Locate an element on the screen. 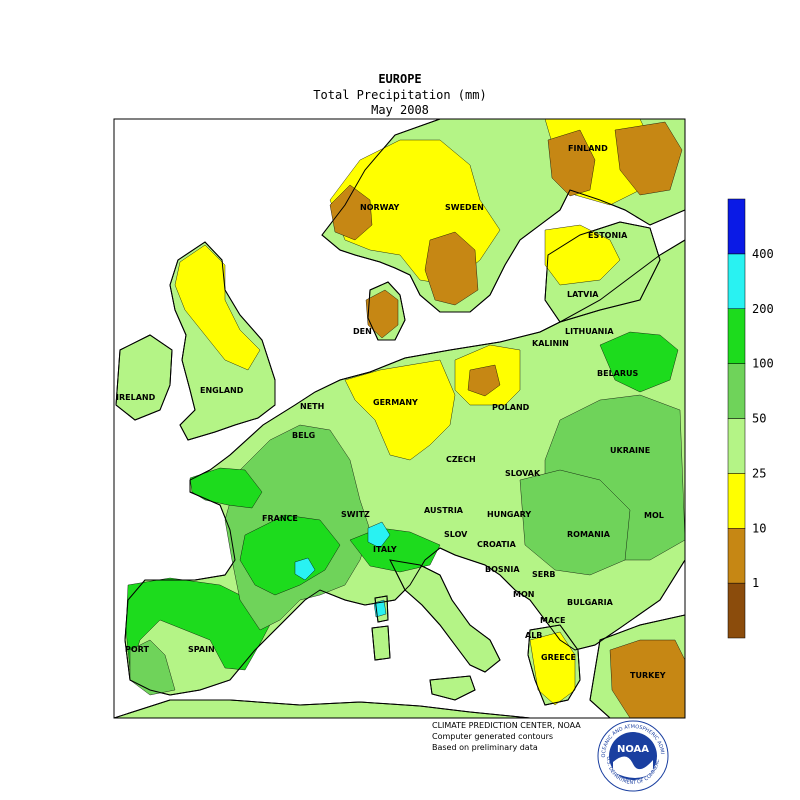  legend-threshold-200: 200 is located at coordinates (763, 309).